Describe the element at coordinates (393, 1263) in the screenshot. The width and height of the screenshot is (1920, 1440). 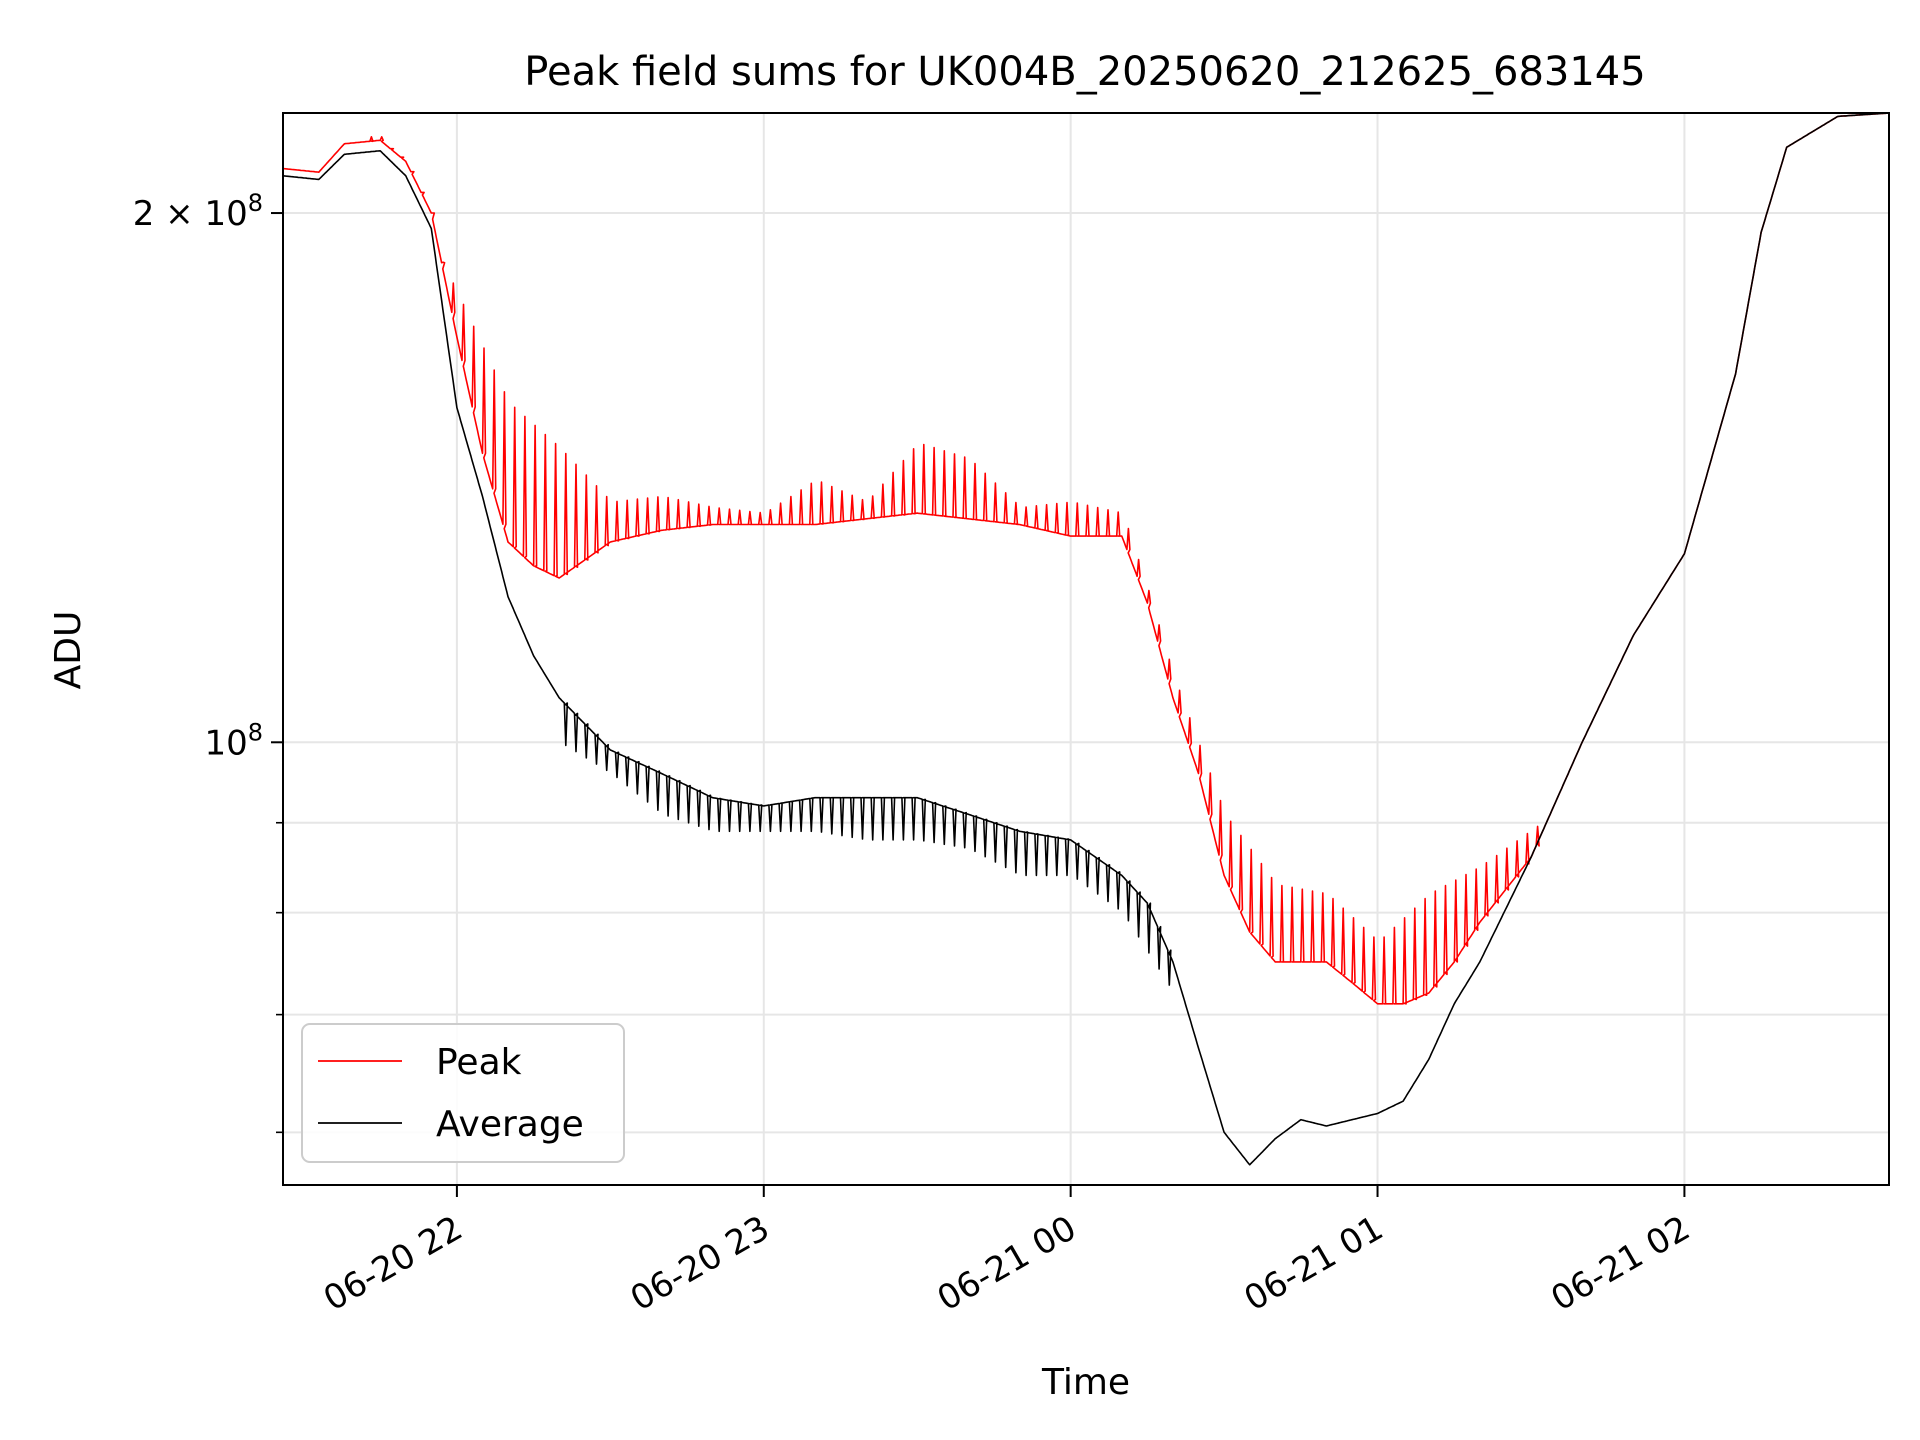
I see `x-tick-label: 06-20 22` at that location.